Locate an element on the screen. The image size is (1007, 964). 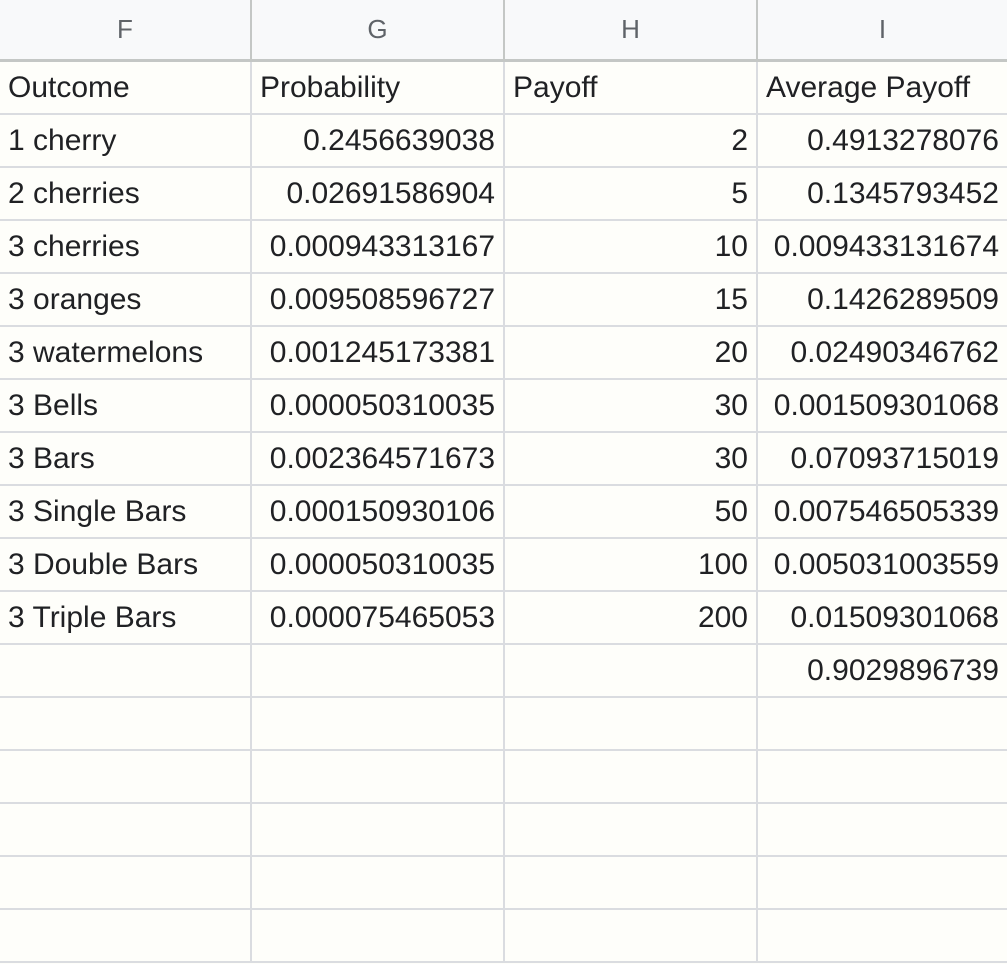
cell-H1: Payoff is located at coordinates (631, 87).